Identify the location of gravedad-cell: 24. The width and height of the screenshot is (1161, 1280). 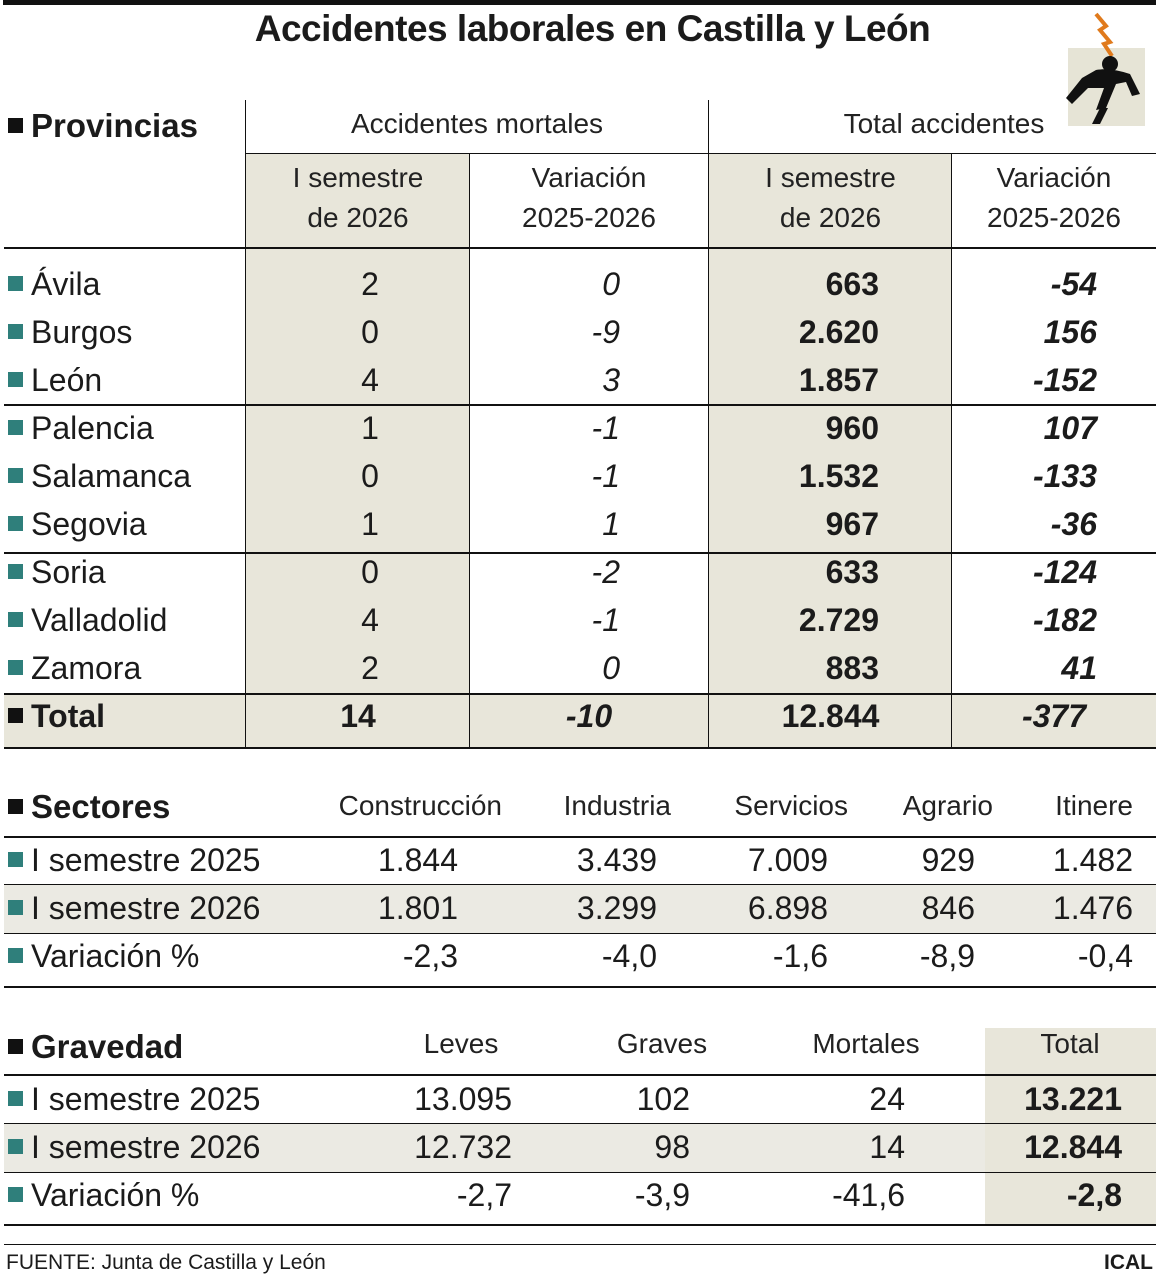
(887, 1099).